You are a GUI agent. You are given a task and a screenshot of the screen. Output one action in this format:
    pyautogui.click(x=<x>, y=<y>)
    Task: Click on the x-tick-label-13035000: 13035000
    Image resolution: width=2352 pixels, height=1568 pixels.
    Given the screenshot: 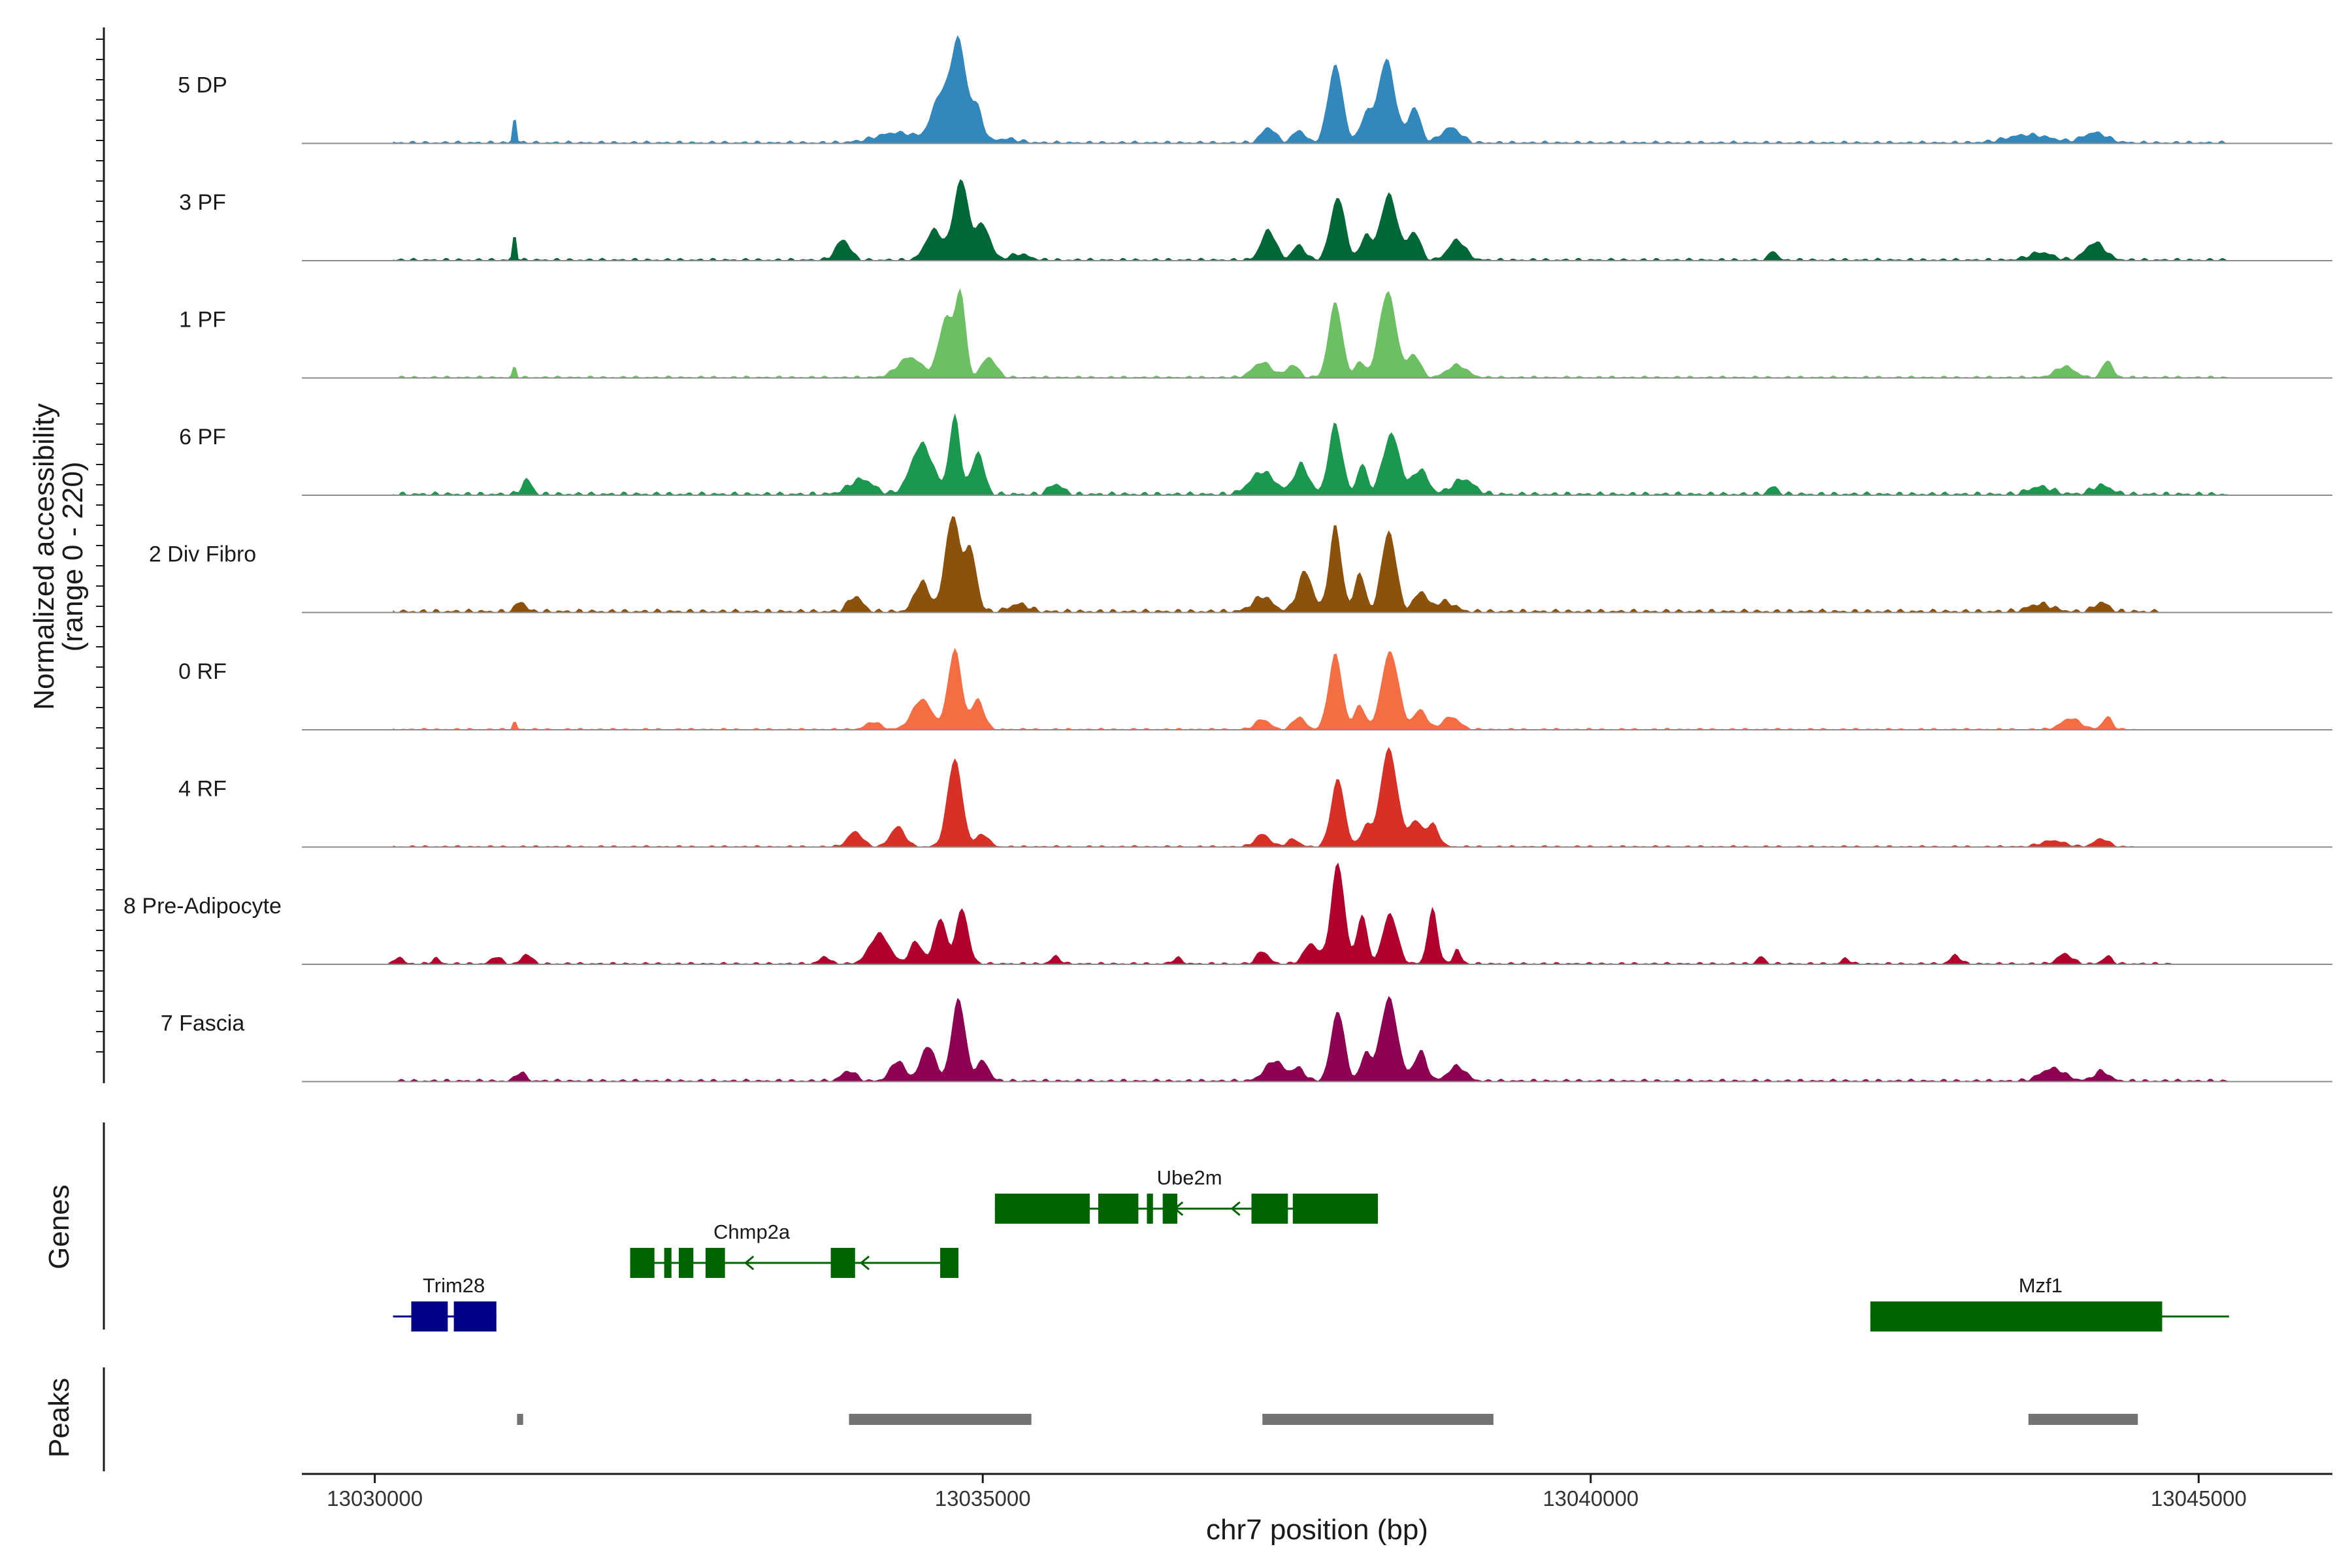 What is the action you would take?
    pyautogui.click(x=983, y=1498)
    